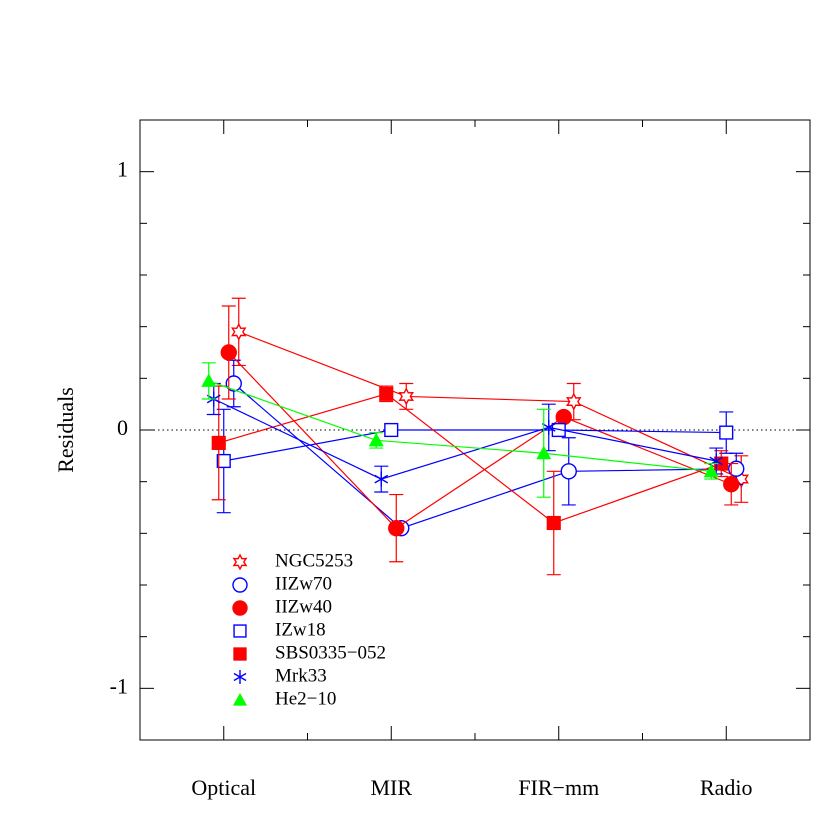 Image resolution: width=830 pixels, height=835 pixels. What do you see at coordinates (726, 787) in the screenshot?
I see `x-tick-label: Radio` at bounding box center [726, 787].